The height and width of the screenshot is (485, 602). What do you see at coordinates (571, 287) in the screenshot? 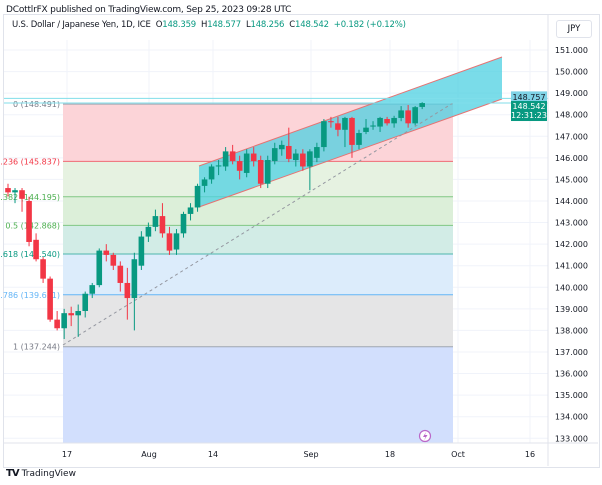
I see `price-tick-label: 140.000` at bounding box center [571, 287].